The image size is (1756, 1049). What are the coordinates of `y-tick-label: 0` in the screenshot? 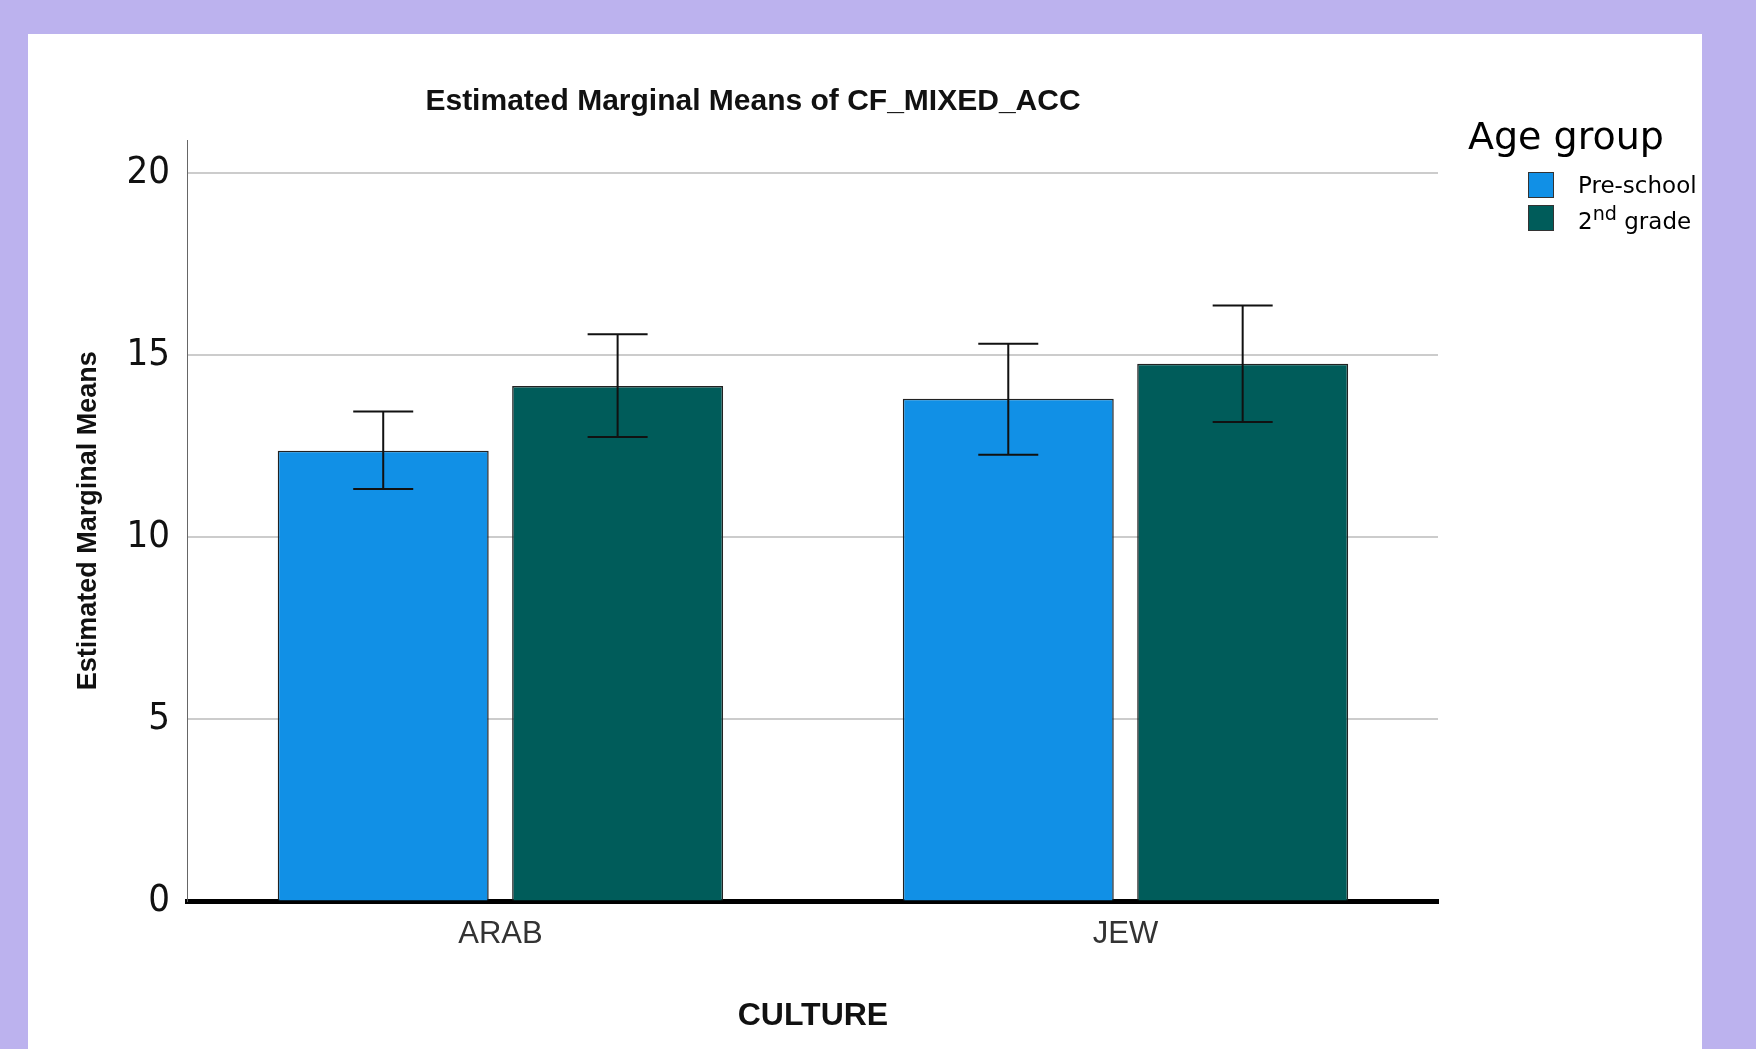 It's located at (159, 898).